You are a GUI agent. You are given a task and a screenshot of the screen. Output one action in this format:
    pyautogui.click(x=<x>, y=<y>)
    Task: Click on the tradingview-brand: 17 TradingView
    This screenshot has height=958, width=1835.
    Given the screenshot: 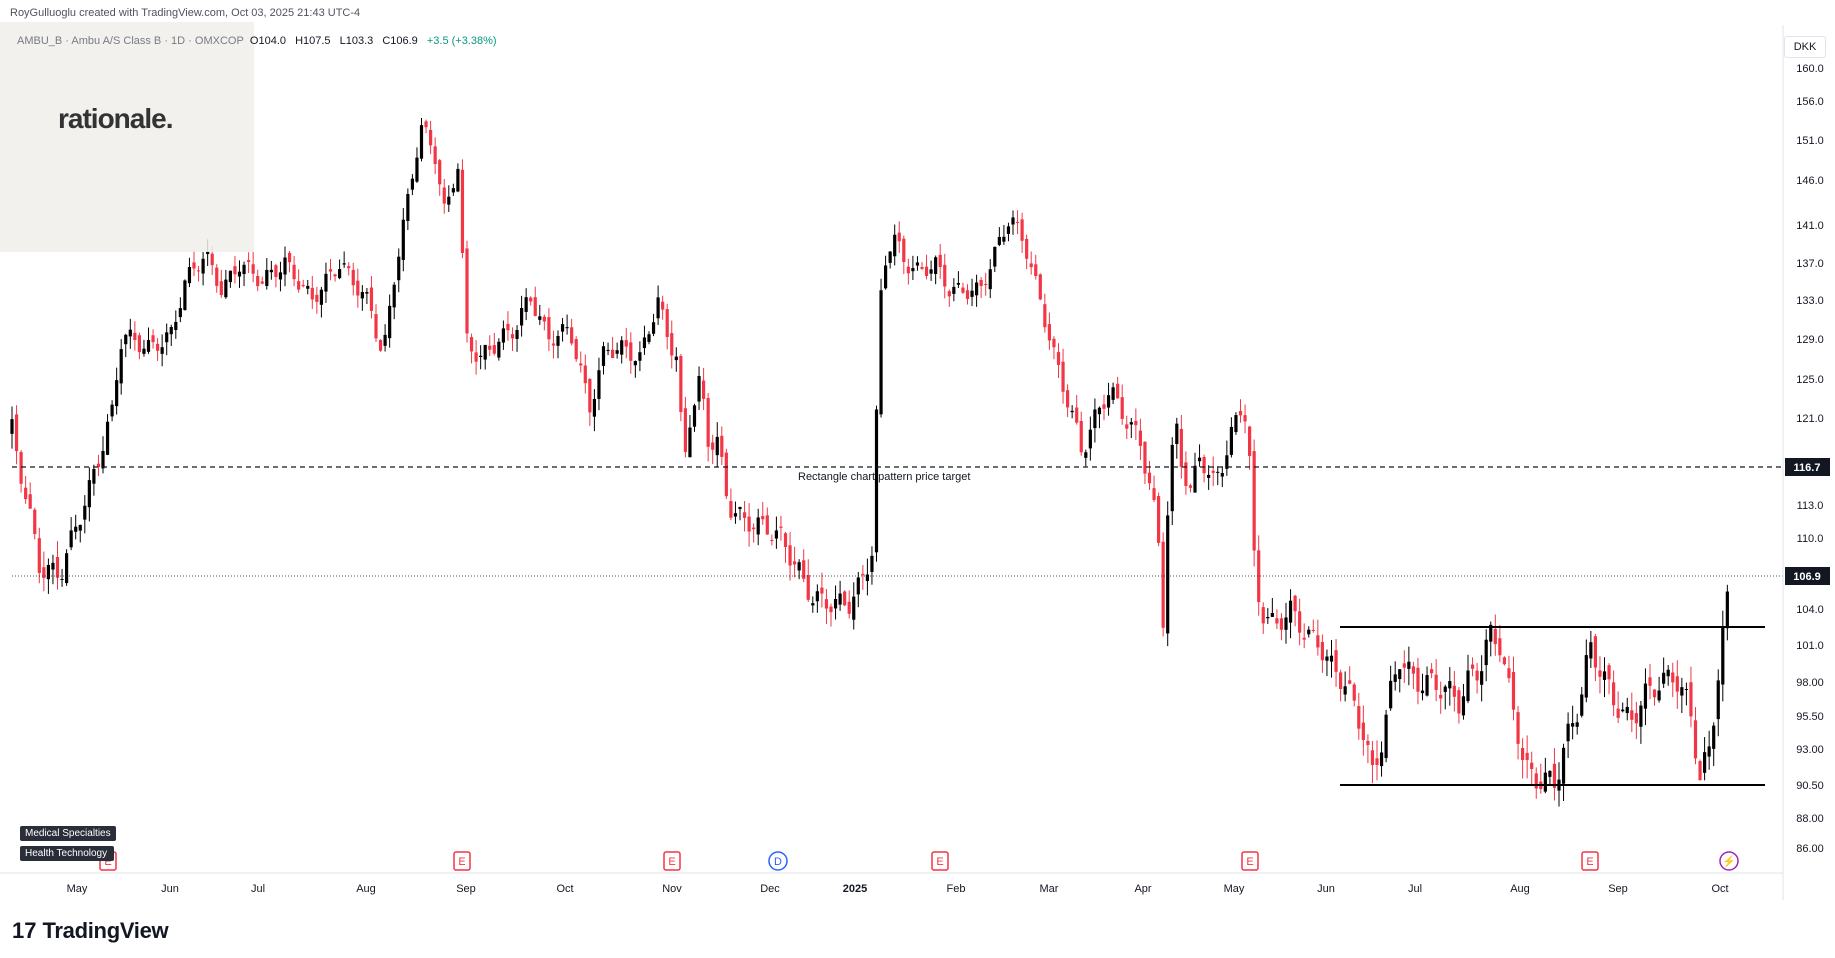 What is the action you would take?
    pyautogui.click(x=90, y=931)
    